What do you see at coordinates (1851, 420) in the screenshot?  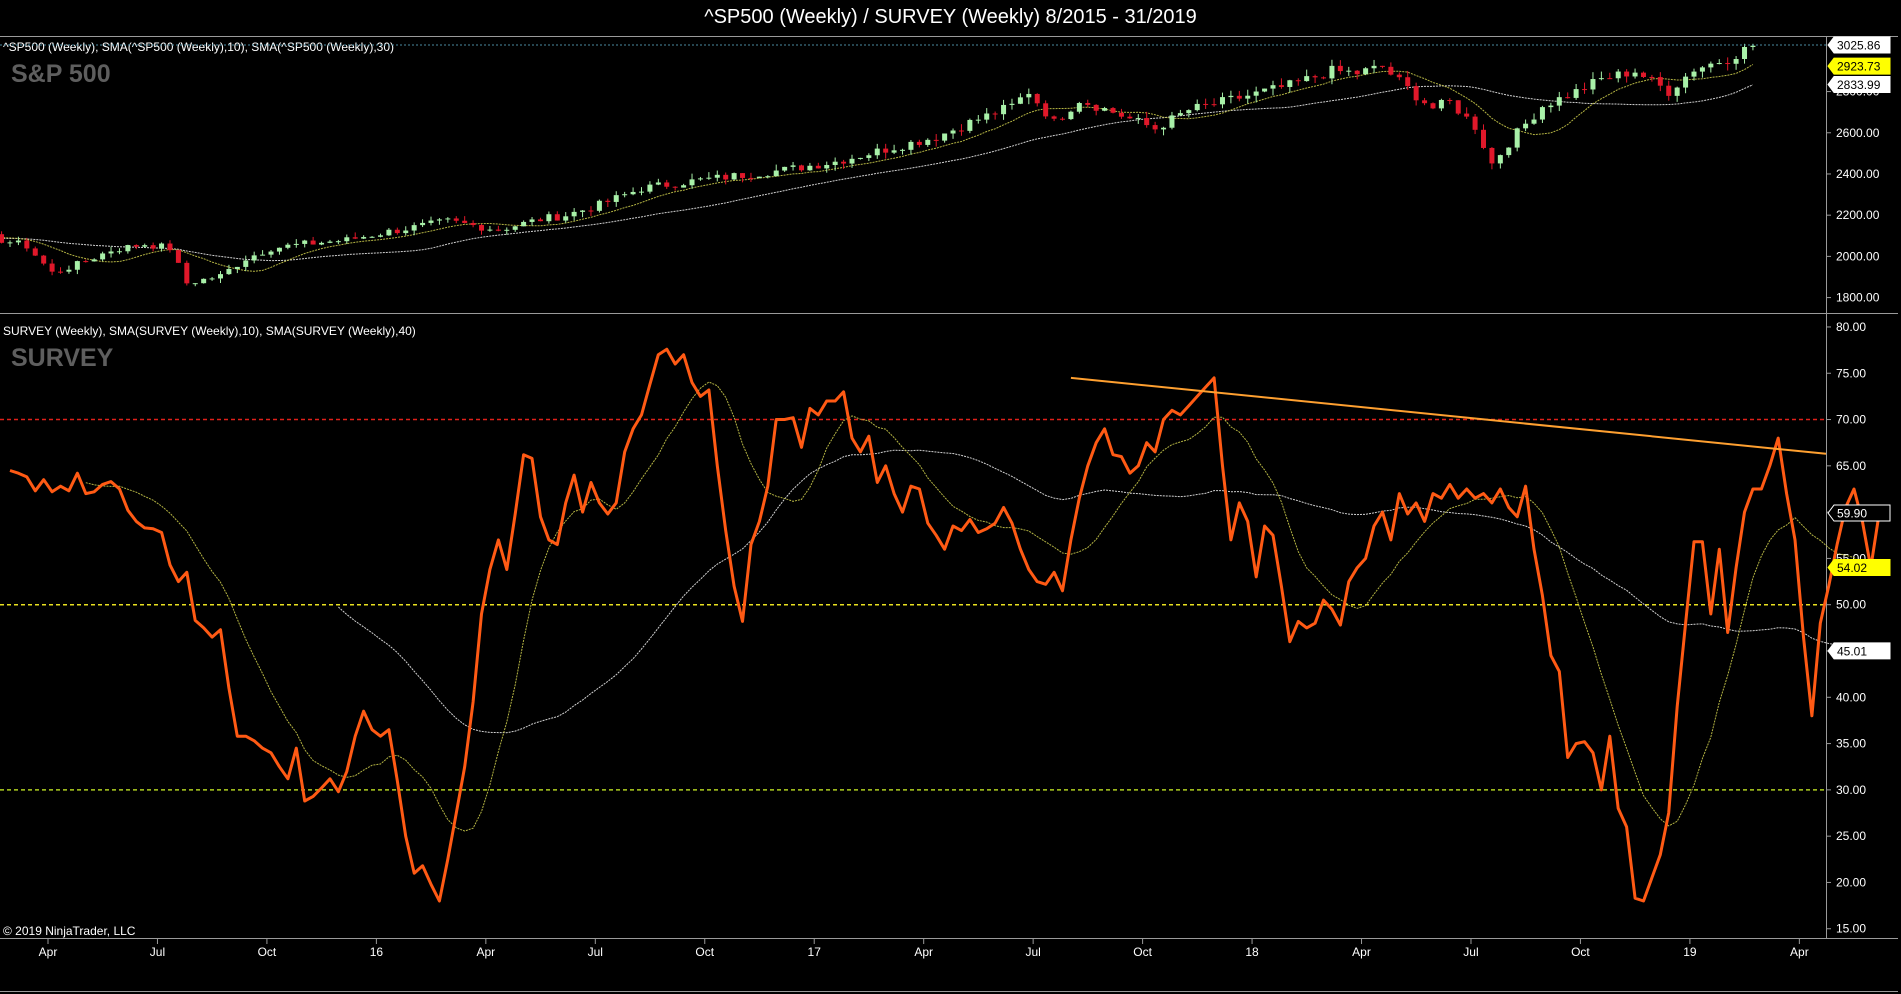 I see `survey-y-tick-label: 70.00` at bounding box center [1851, 420].